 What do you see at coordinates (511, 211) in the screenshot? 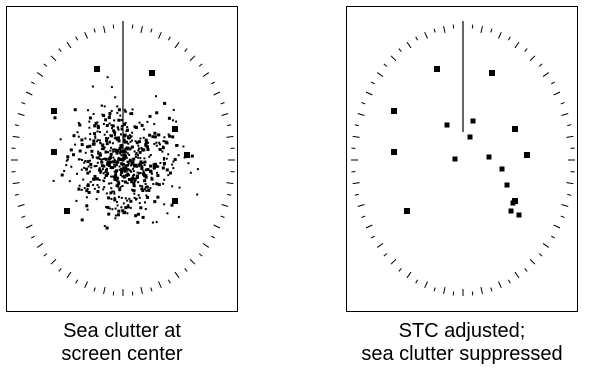
I see `residual-echo` at bounding box center [511, 211].